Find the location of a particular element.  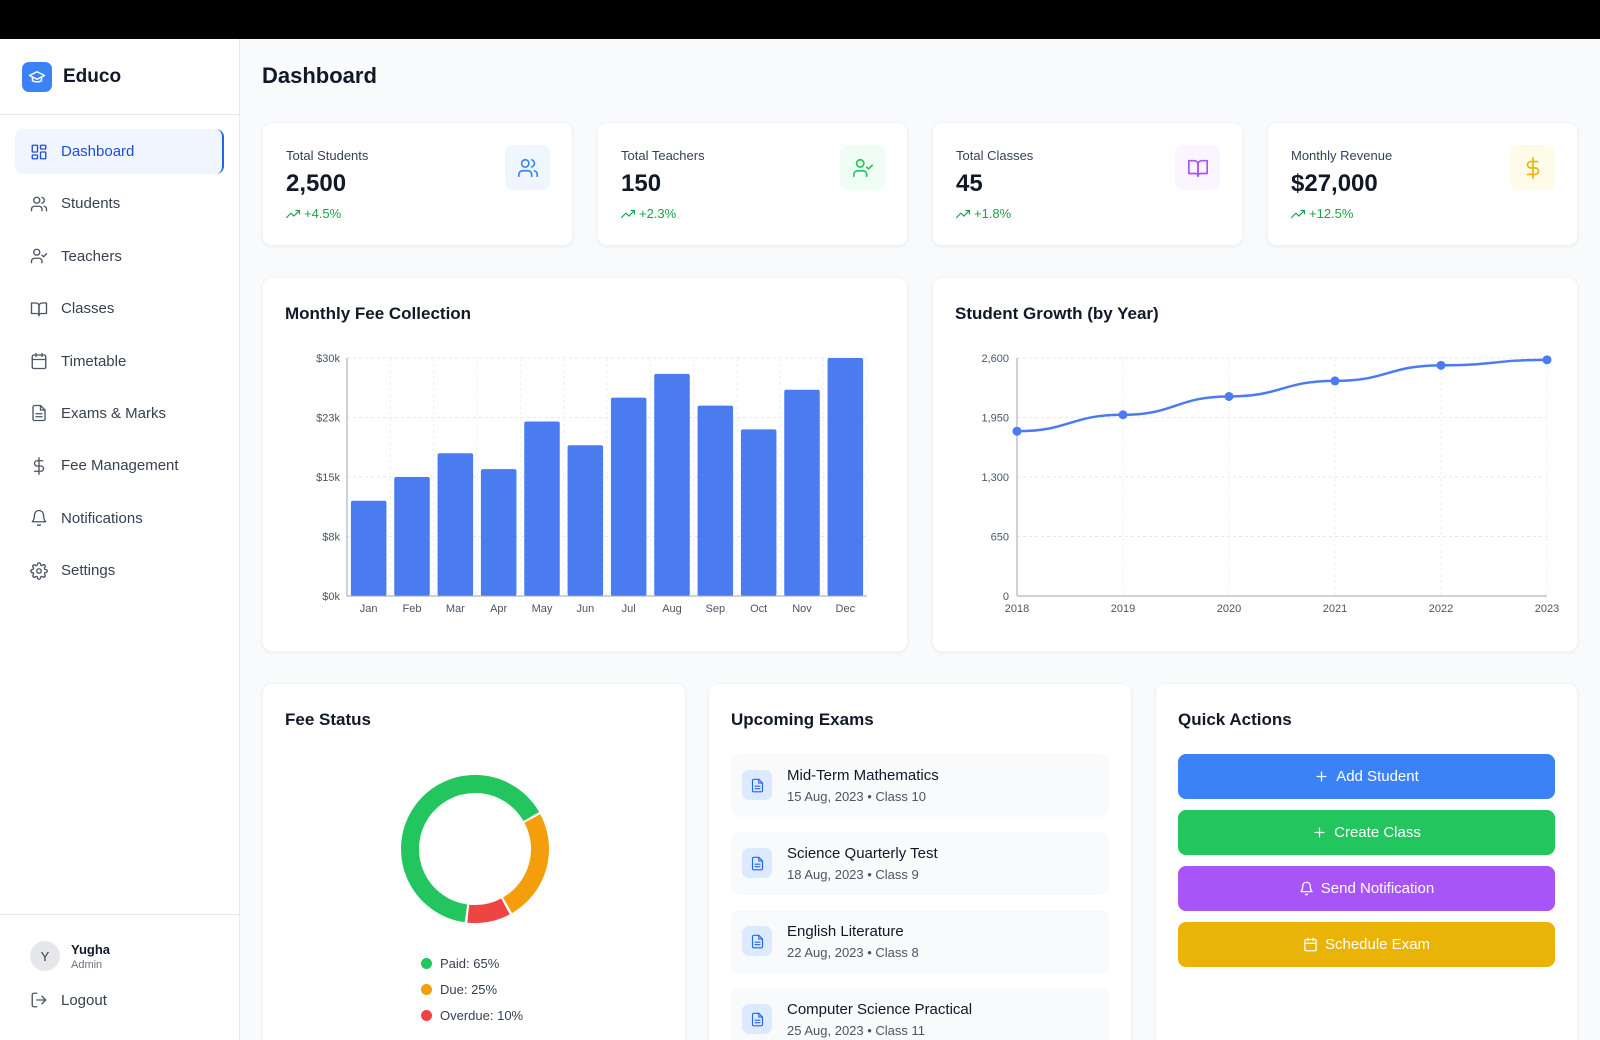

stat-card-revenue: Monthly Revenue $27,000 +12.5% is located at coordinates (1422, 184).